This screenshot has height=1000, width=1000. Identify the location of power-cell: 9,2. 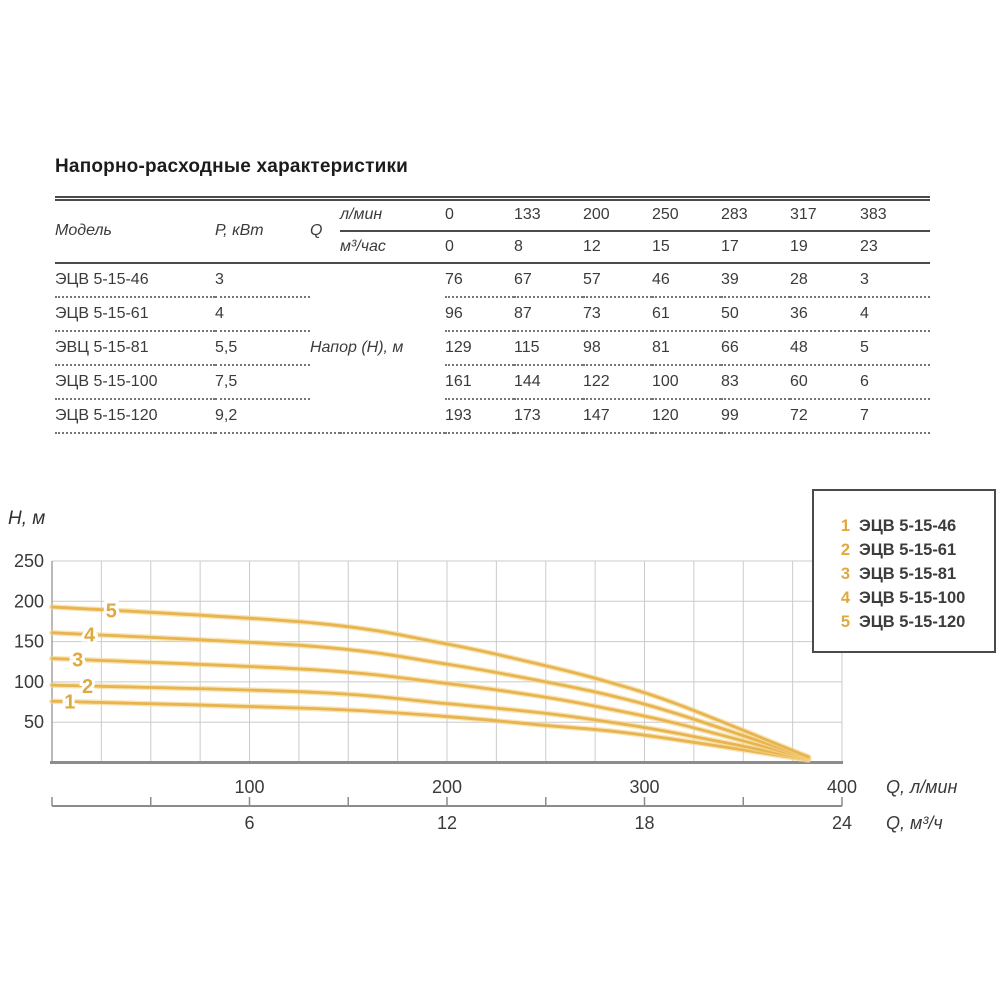
(262, 416).